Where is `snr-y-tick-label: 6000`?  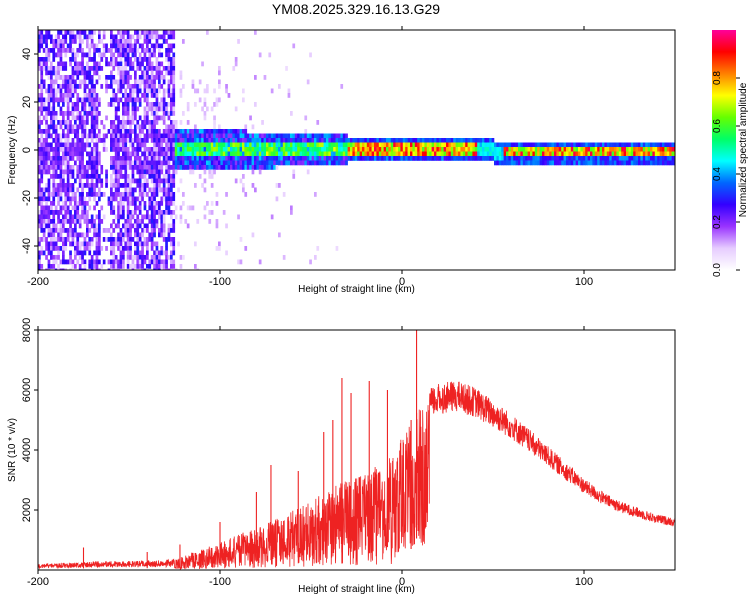
snr-y-tick-label: 6000 is located at coordinates (27, 390).